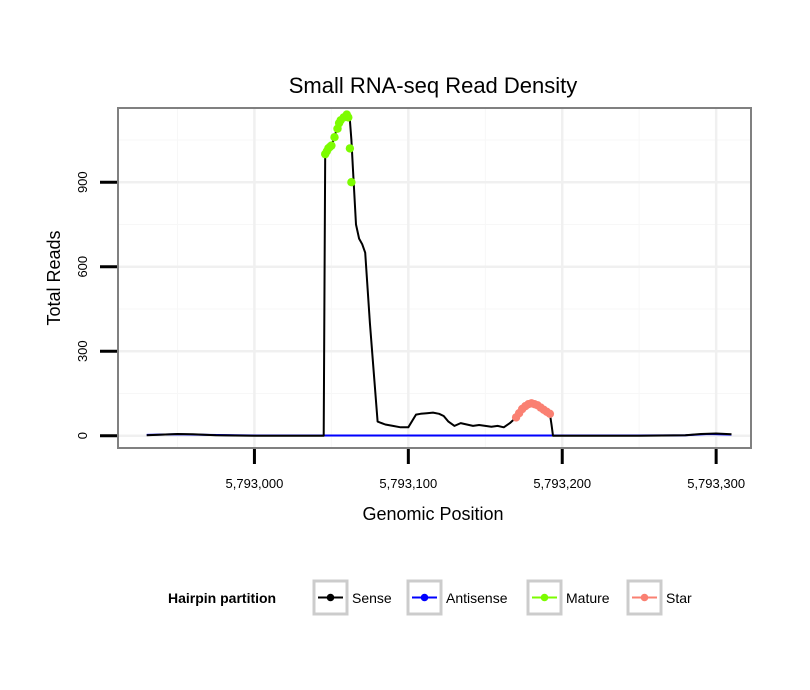 The image size is (810, 690). What do you see at coordinates (644, 597) in the screenshot?
I see `legend-point-star` at bounding box center [644, 597].